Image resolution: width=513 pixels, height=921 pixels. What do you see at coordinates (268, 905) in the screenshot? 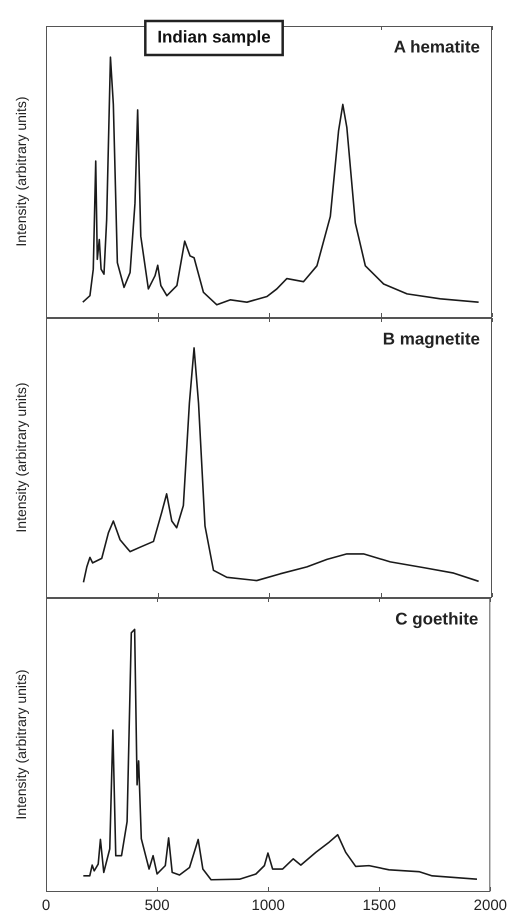
I see `x-tick-label: 1000` at bounding box center [268, 905].